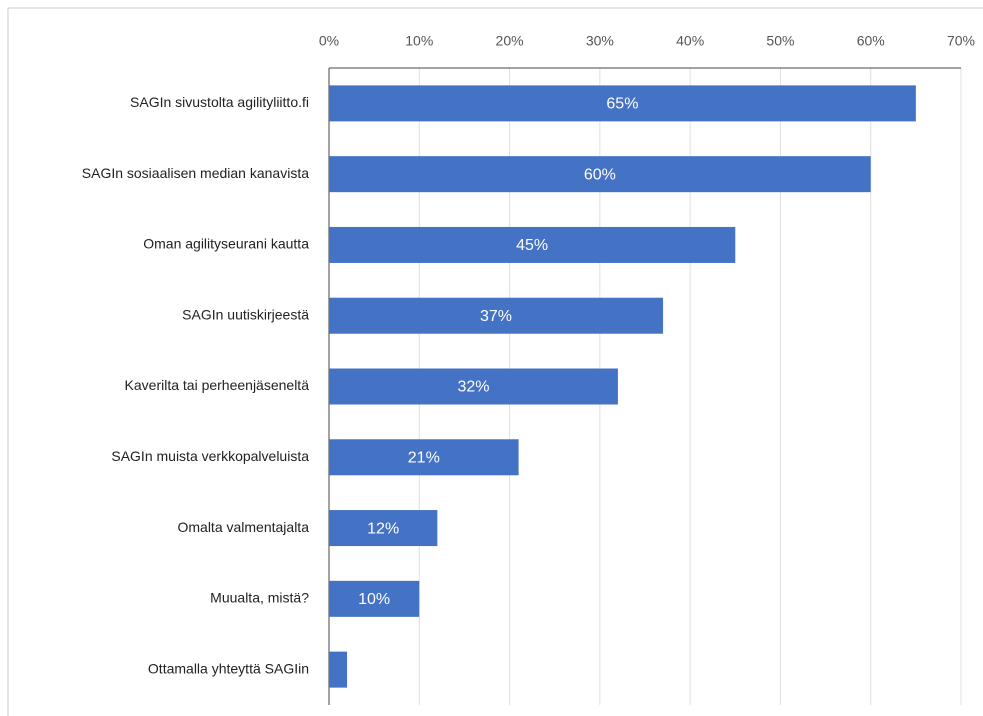 This screenshot has height=716, width=983. I want to click on x-tick-label: 0%, so click(329, 41).